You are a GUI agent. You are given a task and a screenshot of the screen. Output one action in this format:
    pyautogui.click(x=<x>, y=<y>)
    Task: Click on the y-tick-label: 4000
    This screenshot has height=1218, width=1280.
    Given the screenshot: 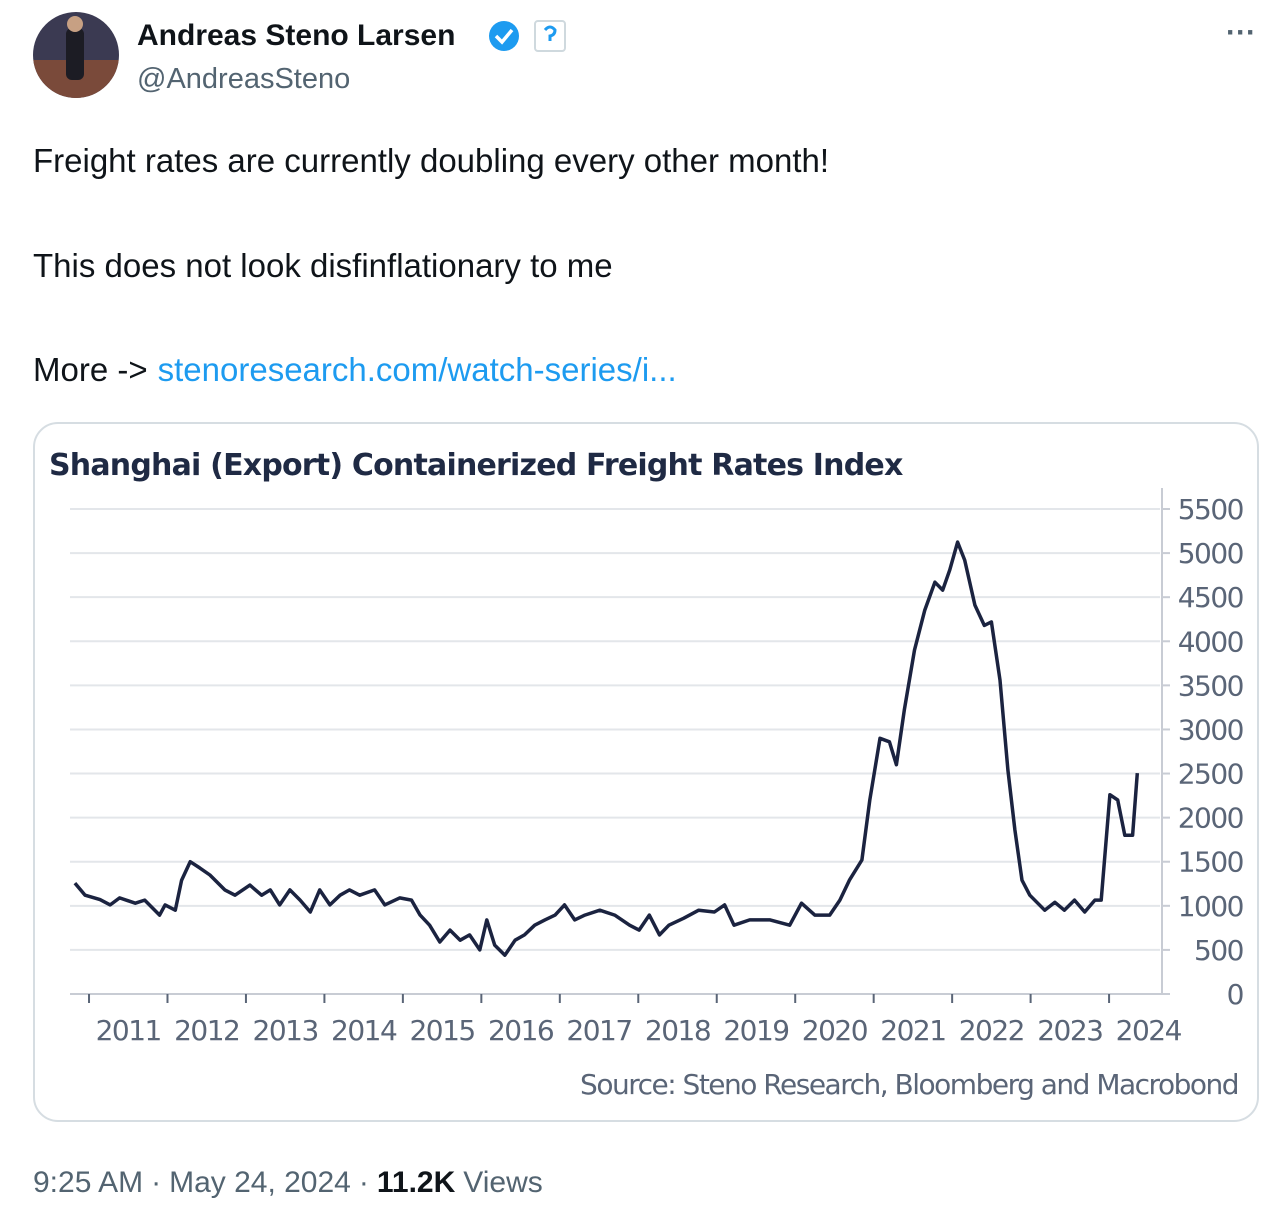 What is the action you would take?
    pyautogui.click(x=1210, y=641)
    